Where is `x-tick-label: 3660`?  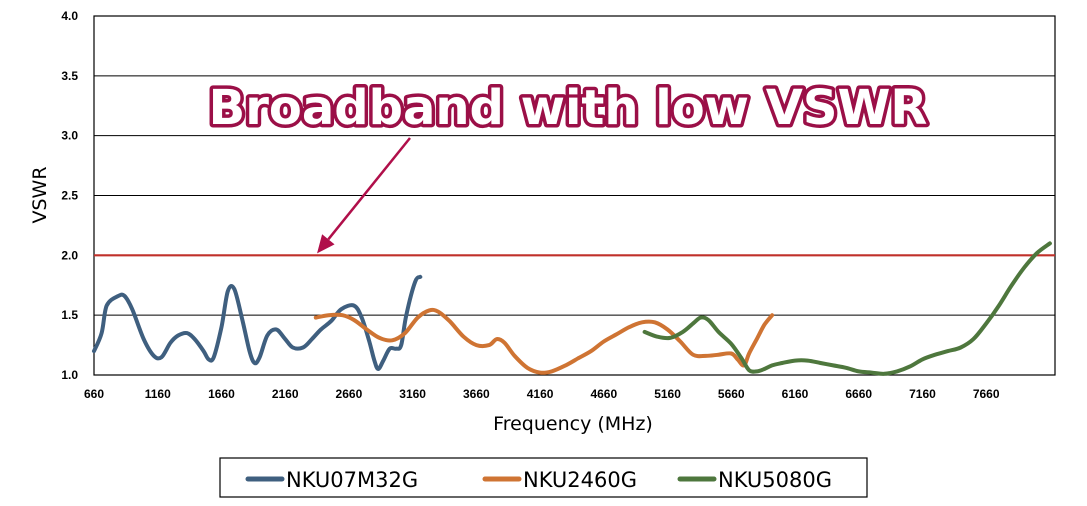 x-tick-label: 3660 is located at coordinates (476, 394).